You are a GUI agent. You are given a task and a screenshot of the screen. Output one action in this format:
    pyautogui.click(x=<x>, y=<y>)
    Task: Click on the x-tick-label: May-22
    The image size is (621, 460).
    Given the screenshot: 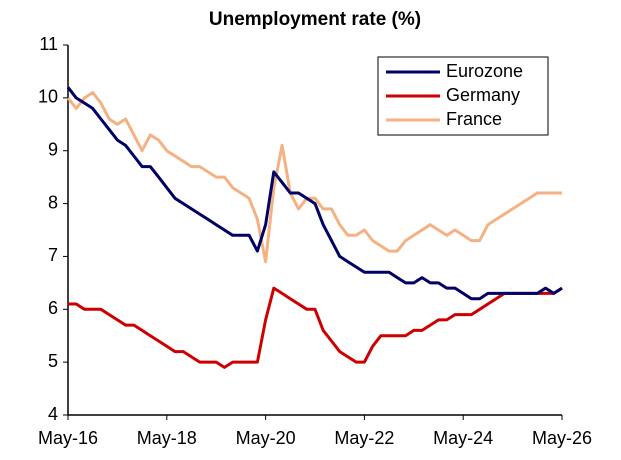 What is the action you would take?
    pyautogui.click(x=364, y=438)
    